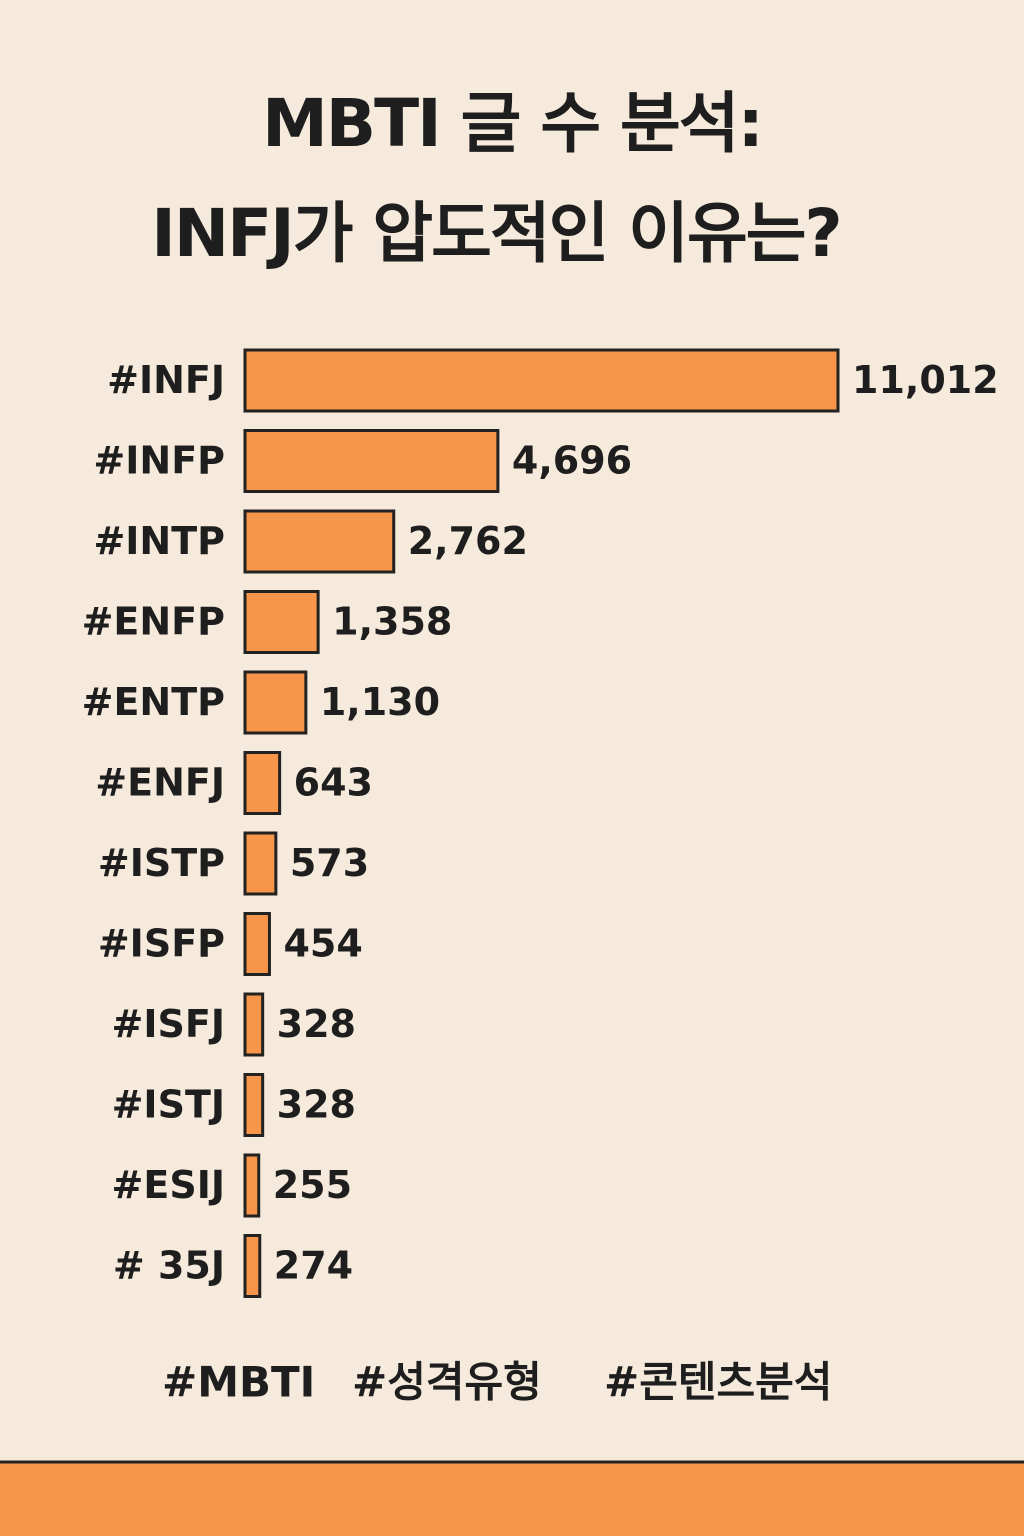  What do you see at coordinates (512, 123) in the screenshot?
I see `chart-title: MBTI 글 수 분석:` at bounding box center [512, 123].